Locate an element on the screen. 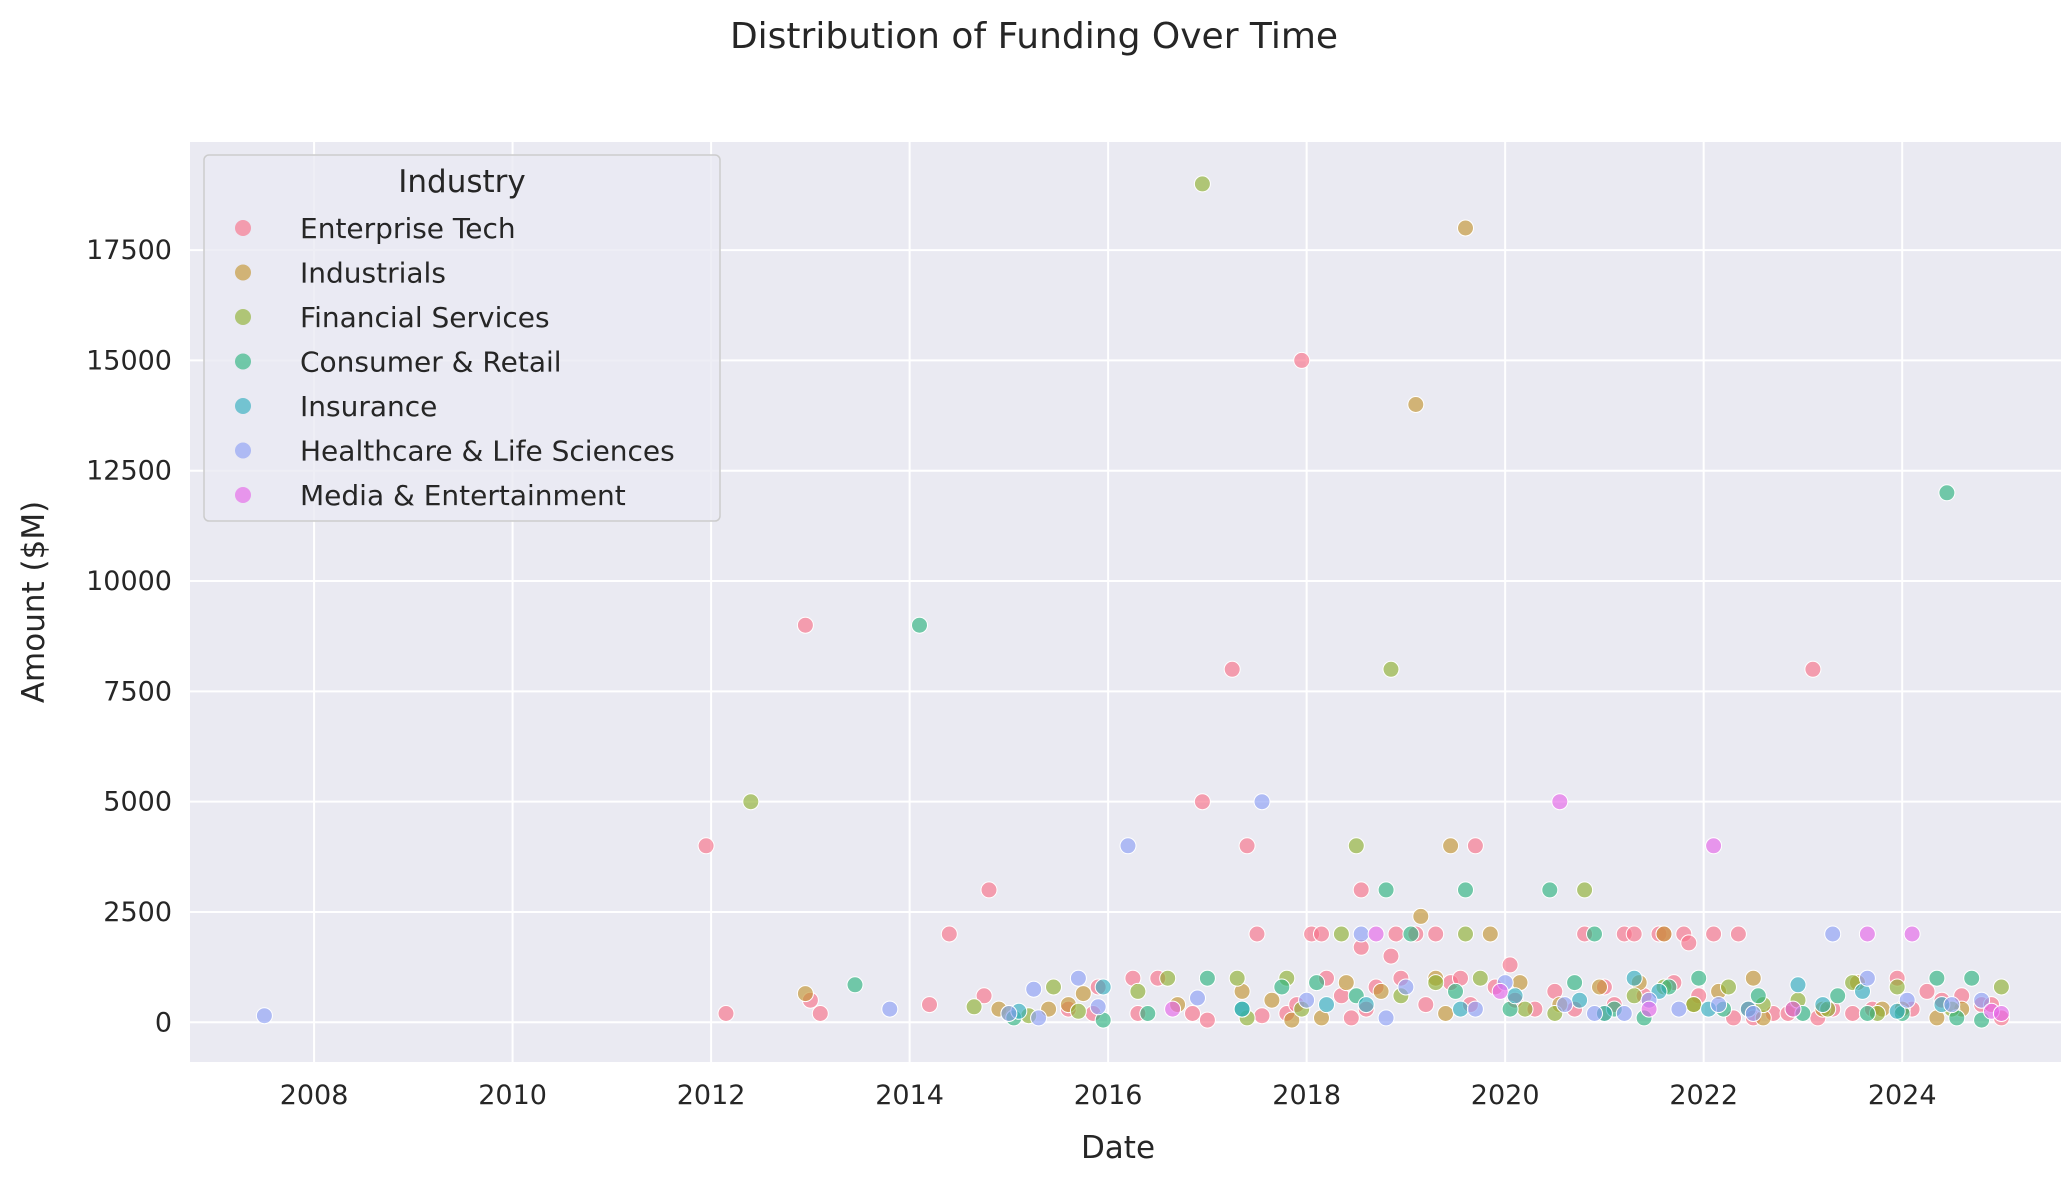 The width and height of the screenshot is (2067, 1183). legend-label: Consumer & Retail is located at coordinates (431, 362).